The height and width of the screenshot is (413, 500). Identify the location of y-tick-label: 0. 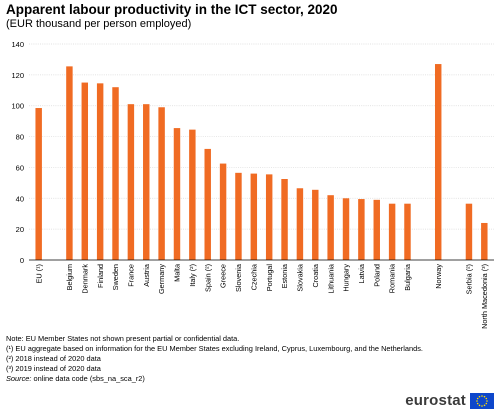
(22, 260).